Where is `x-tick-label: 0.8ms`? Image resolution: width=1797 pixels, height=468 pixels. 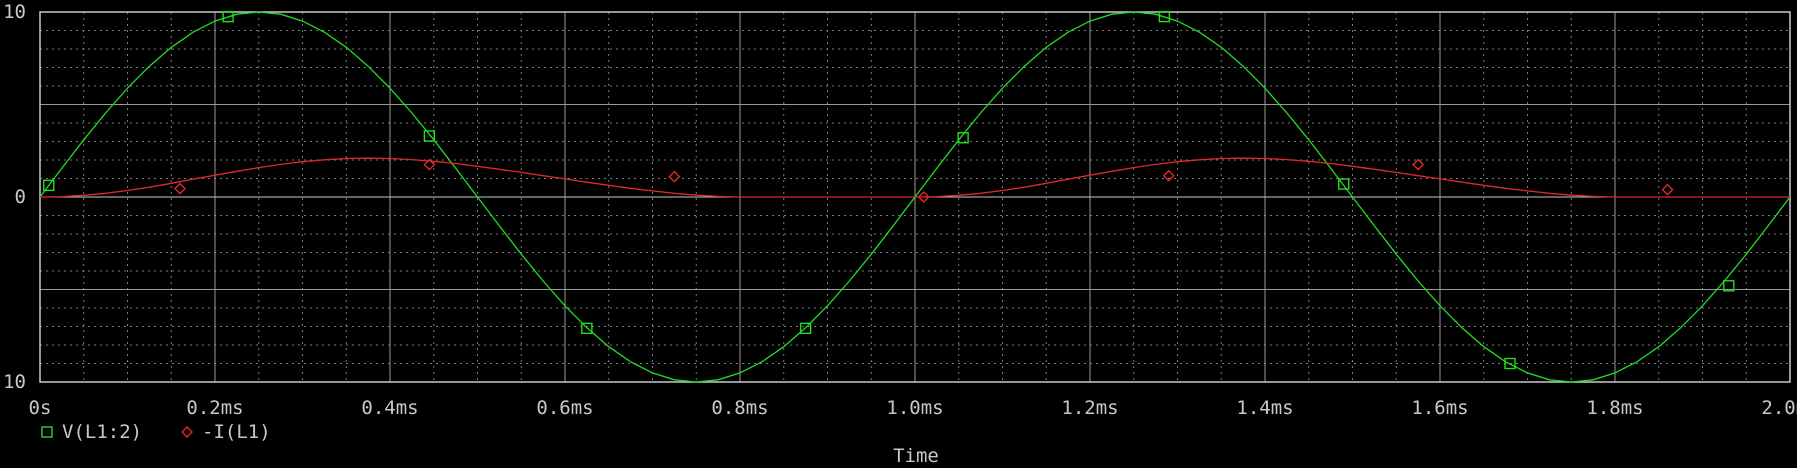 x-tick-label: 0.8ms is located at coordinates (739, 408).